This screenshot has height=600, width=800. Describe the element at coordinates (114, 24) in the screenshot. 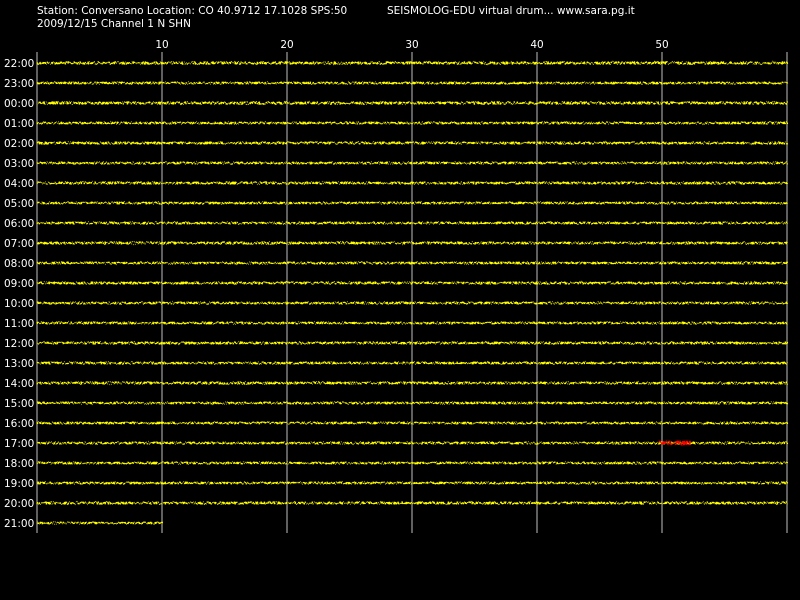

I see `date-channel-text: 2009/12/15 Channel 1 N SHN` at that location.